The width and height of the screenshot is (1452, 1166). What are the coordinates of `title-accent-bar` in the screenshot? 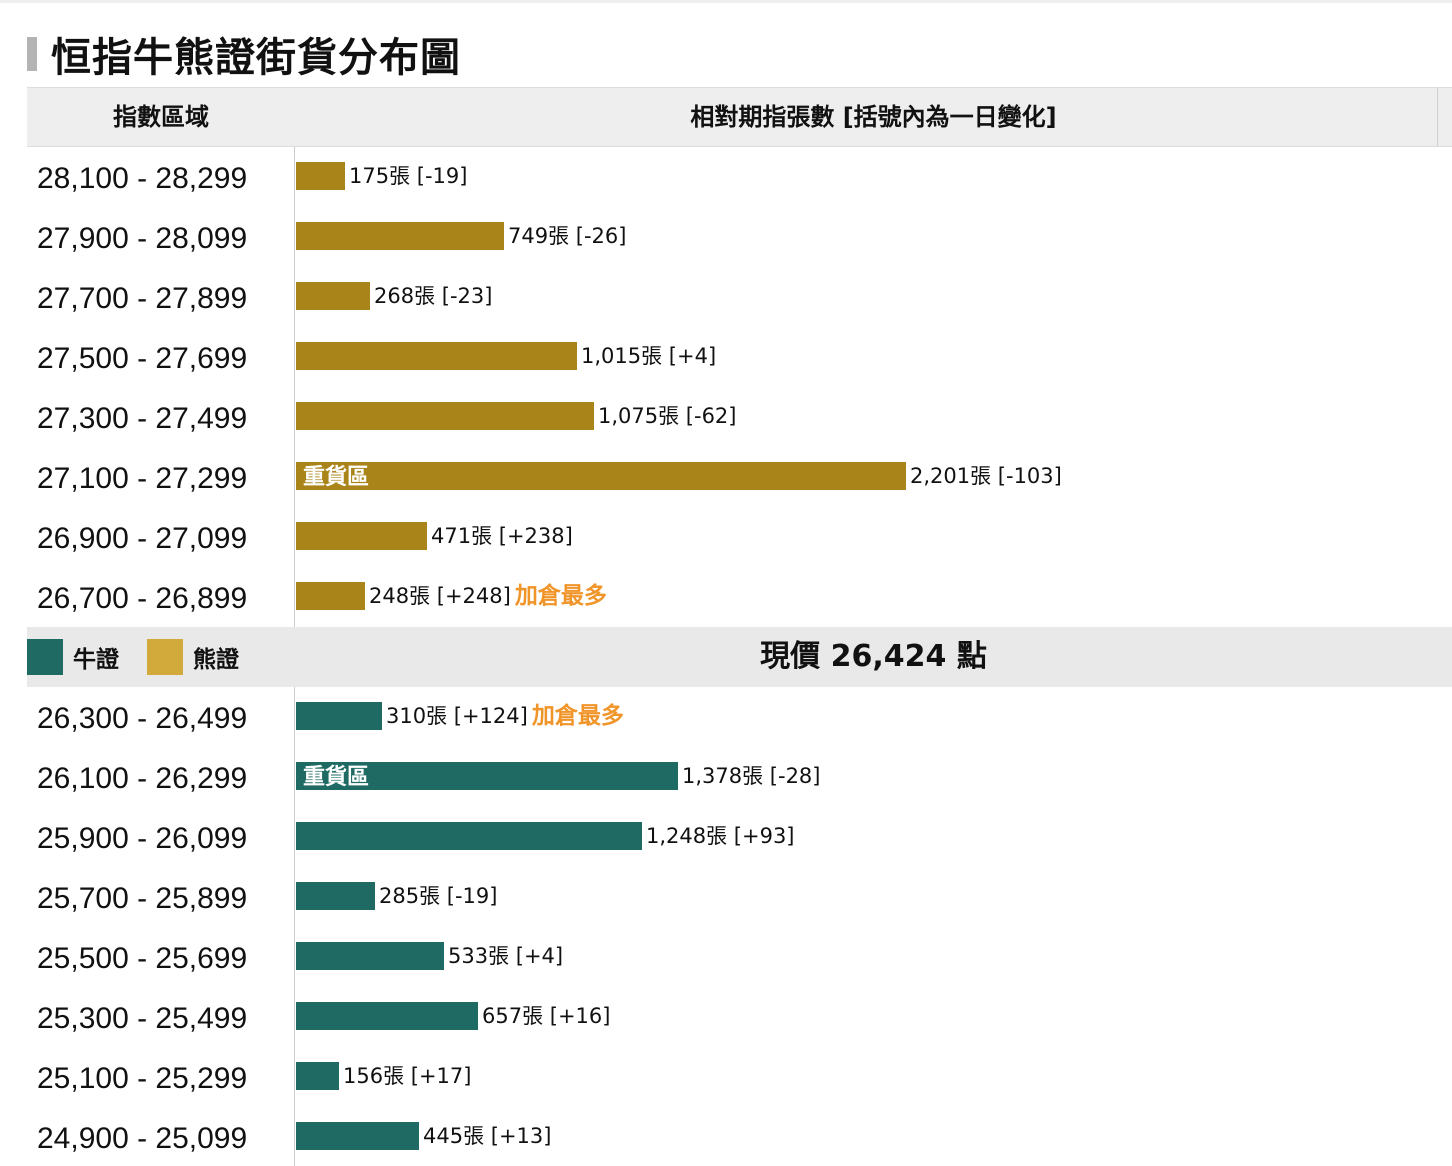 It's located at (32, 54).